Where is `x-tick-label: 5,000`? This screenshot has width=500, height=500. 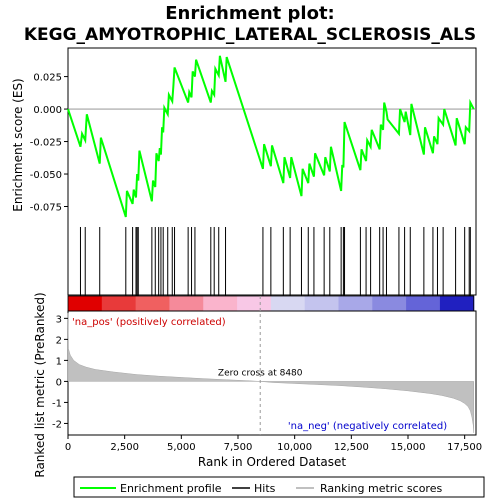 x-tick-label: 5,000 is located at coordinates (181, 447).